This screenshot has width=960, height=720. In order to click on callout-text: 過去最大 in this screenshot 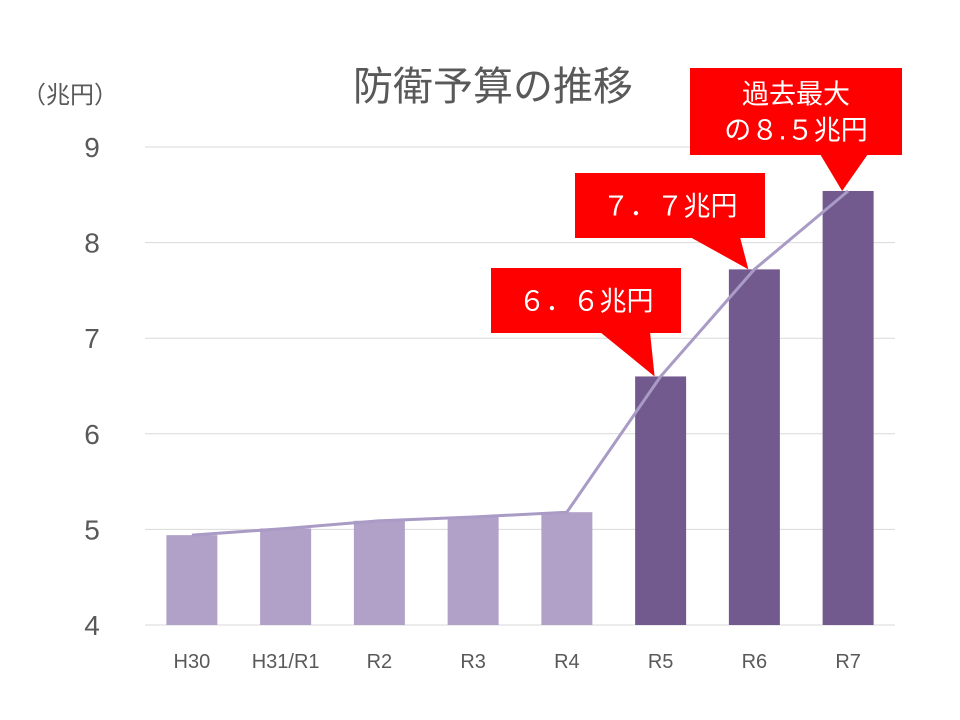, I will do `click(796, 95)`.